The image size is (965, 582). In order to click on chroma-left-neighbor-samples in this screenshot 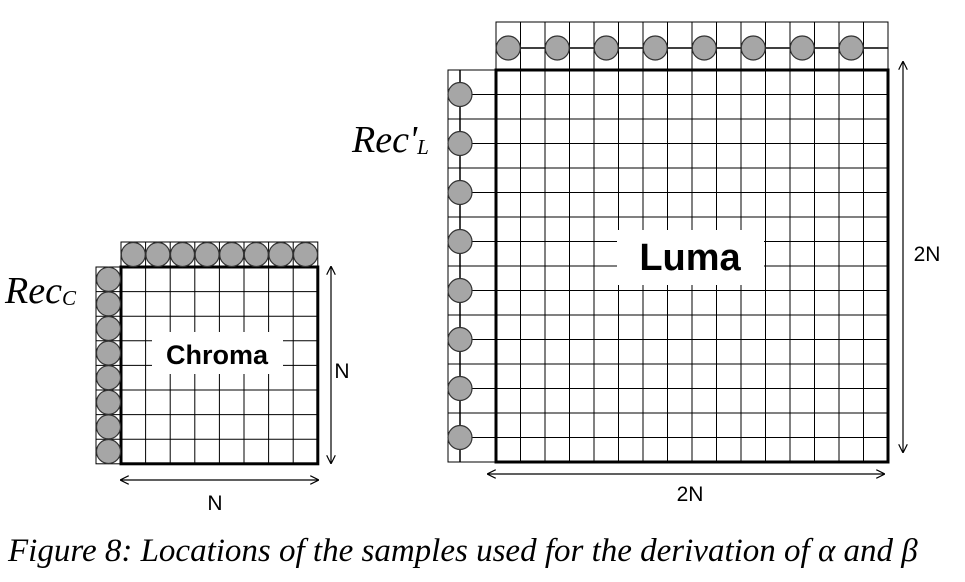, I will do `click(108, 365)`.